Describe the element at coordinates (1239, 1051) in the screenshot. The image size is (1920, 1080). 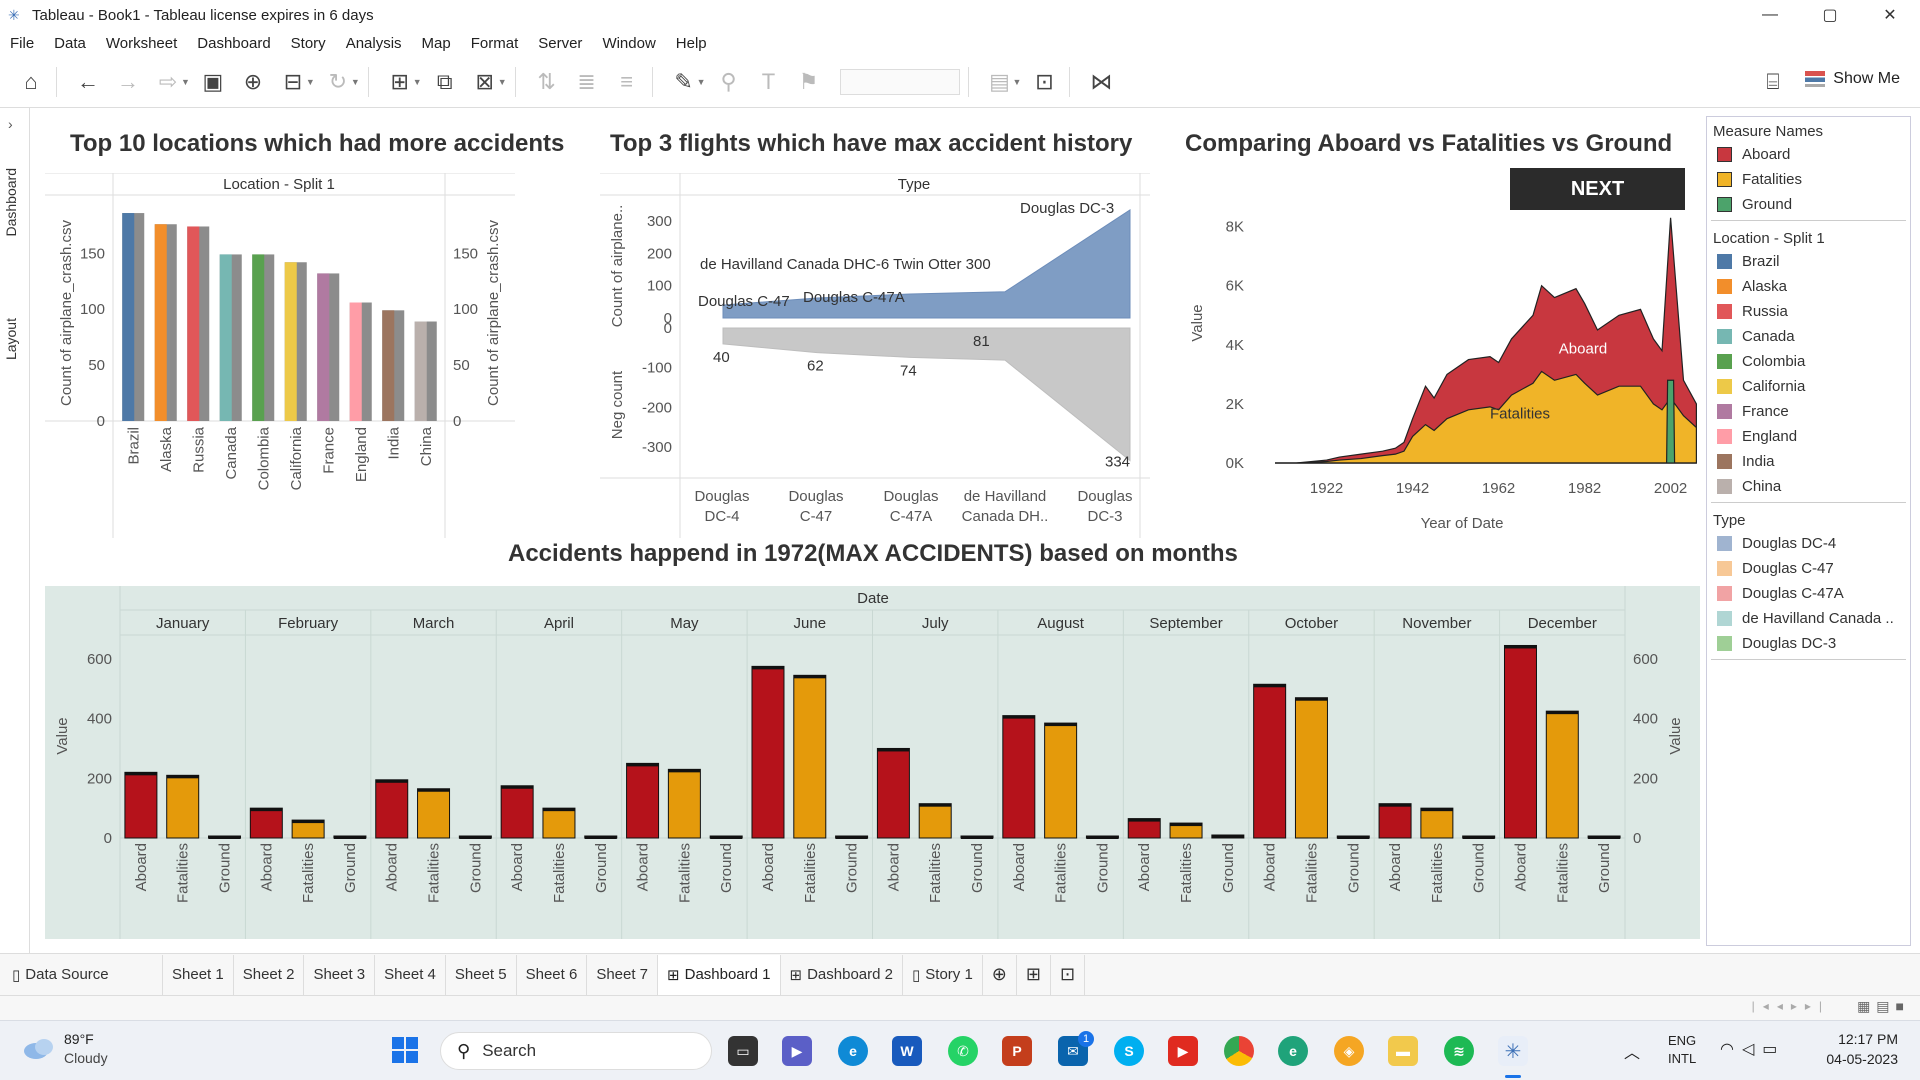
I see `chrome-icon` at that location.